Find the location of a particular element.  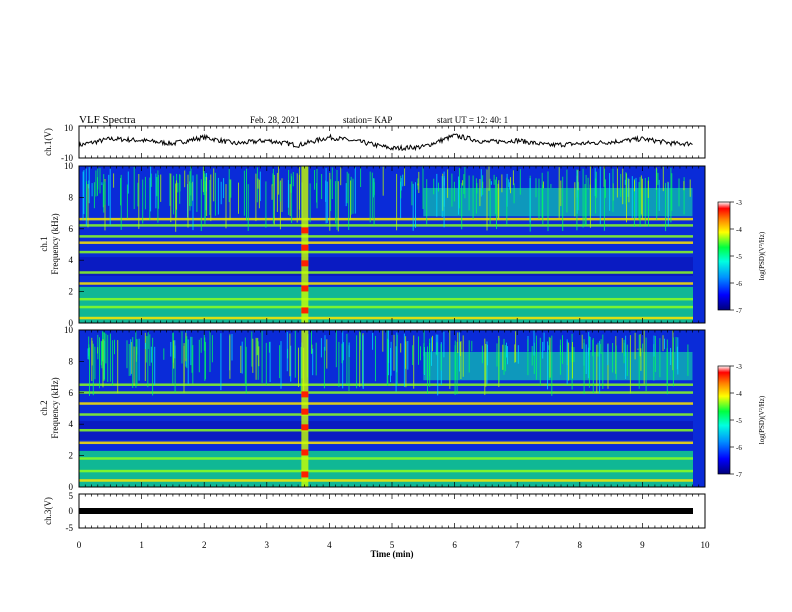

ch3-ytick-5: 5 is located at coordinates (71, 496).